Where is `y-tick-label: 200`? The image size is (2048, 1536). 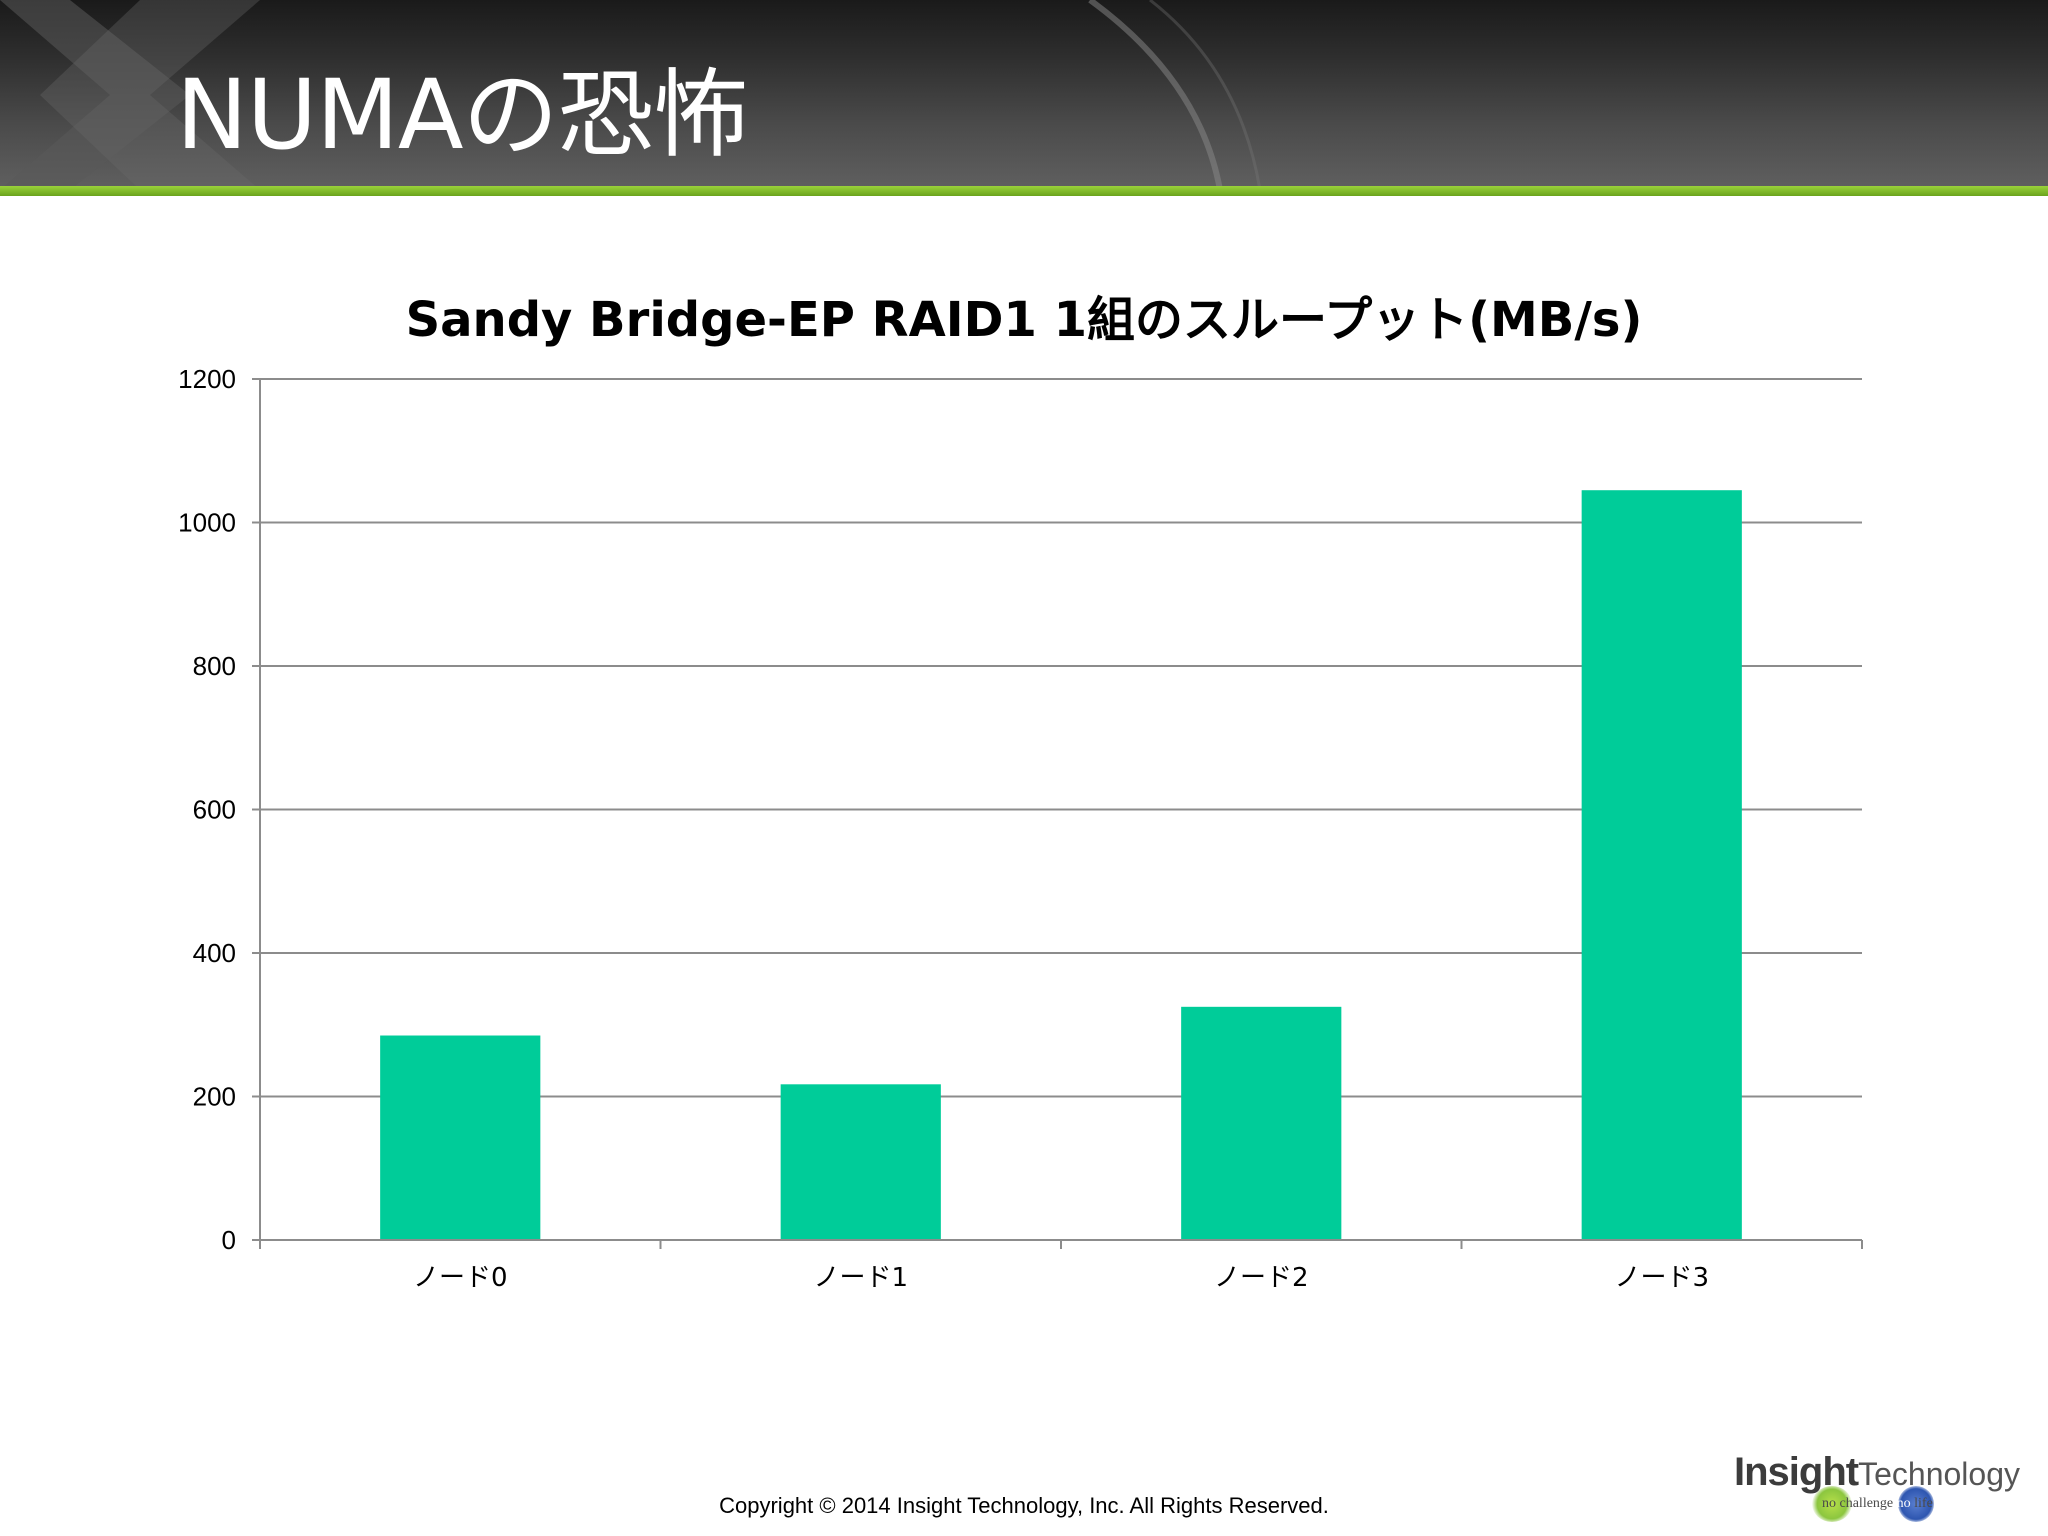 y-tick-label: 200 is located at coordinates (214, 1097).